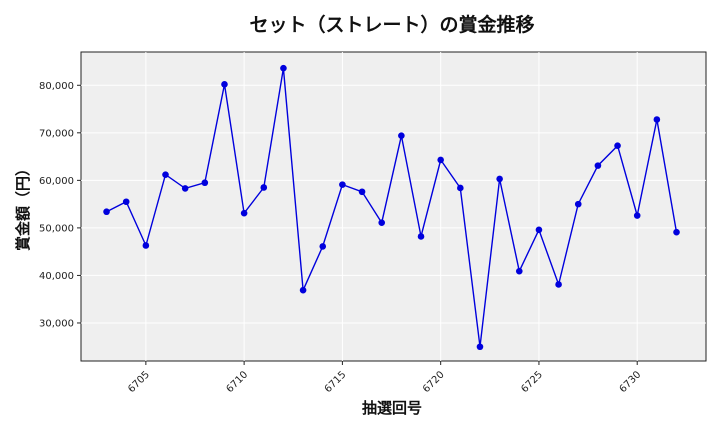 This screenshot has width=720, height=432. What do you see at coordinates (434, 382) in the screenshot?
I see `x-tick-label: 6720` at bounding box center [434, 382].